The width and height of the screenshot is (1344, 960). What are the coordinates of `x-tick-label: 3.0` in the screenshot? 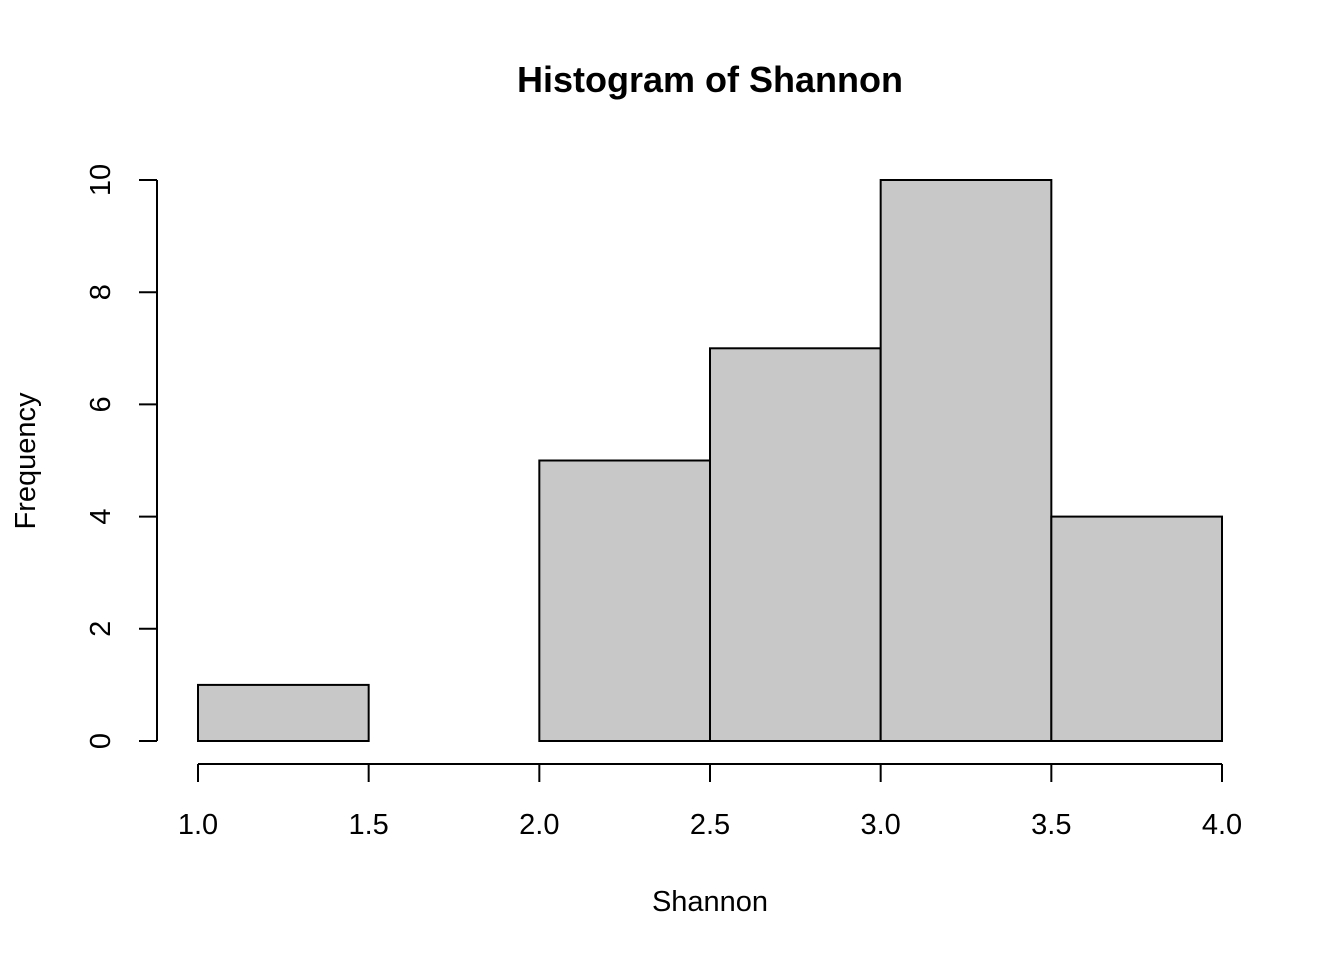 It's located at (881, 825).